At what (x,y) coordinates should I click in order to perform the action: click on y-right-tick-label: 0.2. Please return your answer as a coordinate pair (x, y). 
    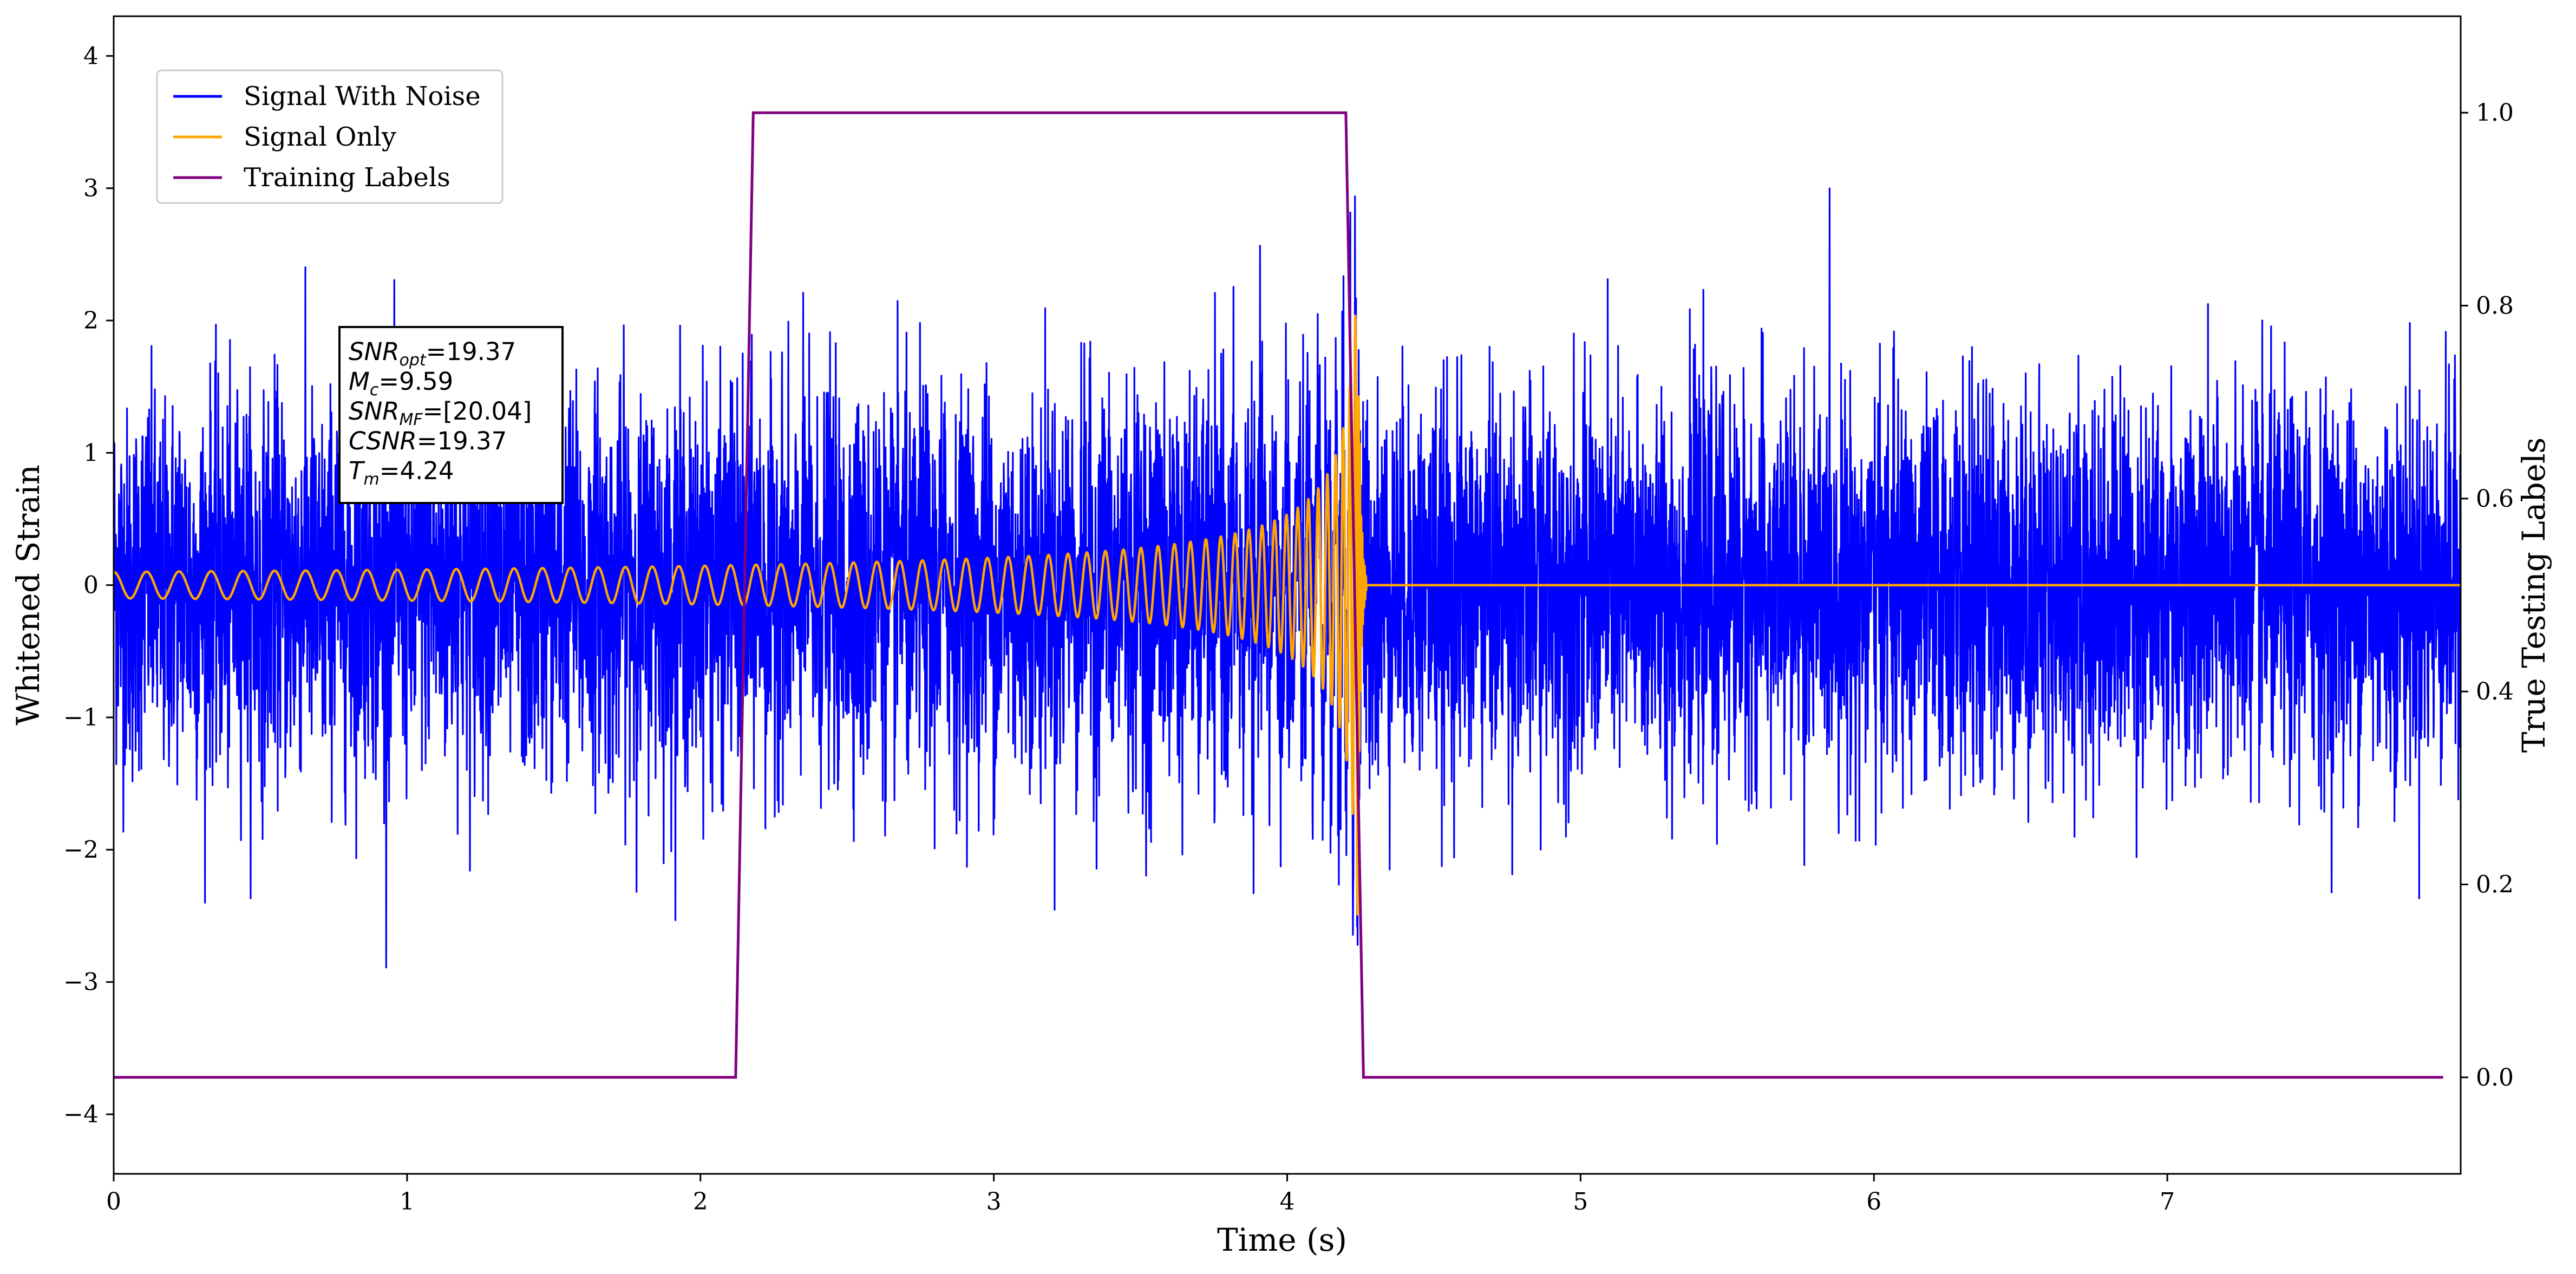
    Looking at the image, I should click on (2495, 885).